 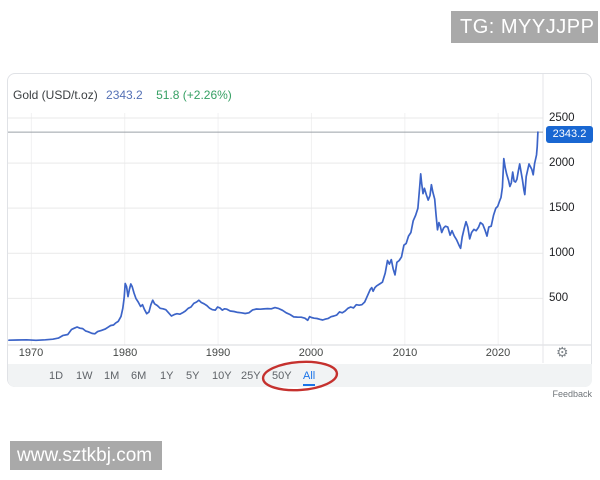 What do you see at coordinates (56, 376) in the screenshot?
I see `range-button-1d: 1D` at bounding box center [56, 376].